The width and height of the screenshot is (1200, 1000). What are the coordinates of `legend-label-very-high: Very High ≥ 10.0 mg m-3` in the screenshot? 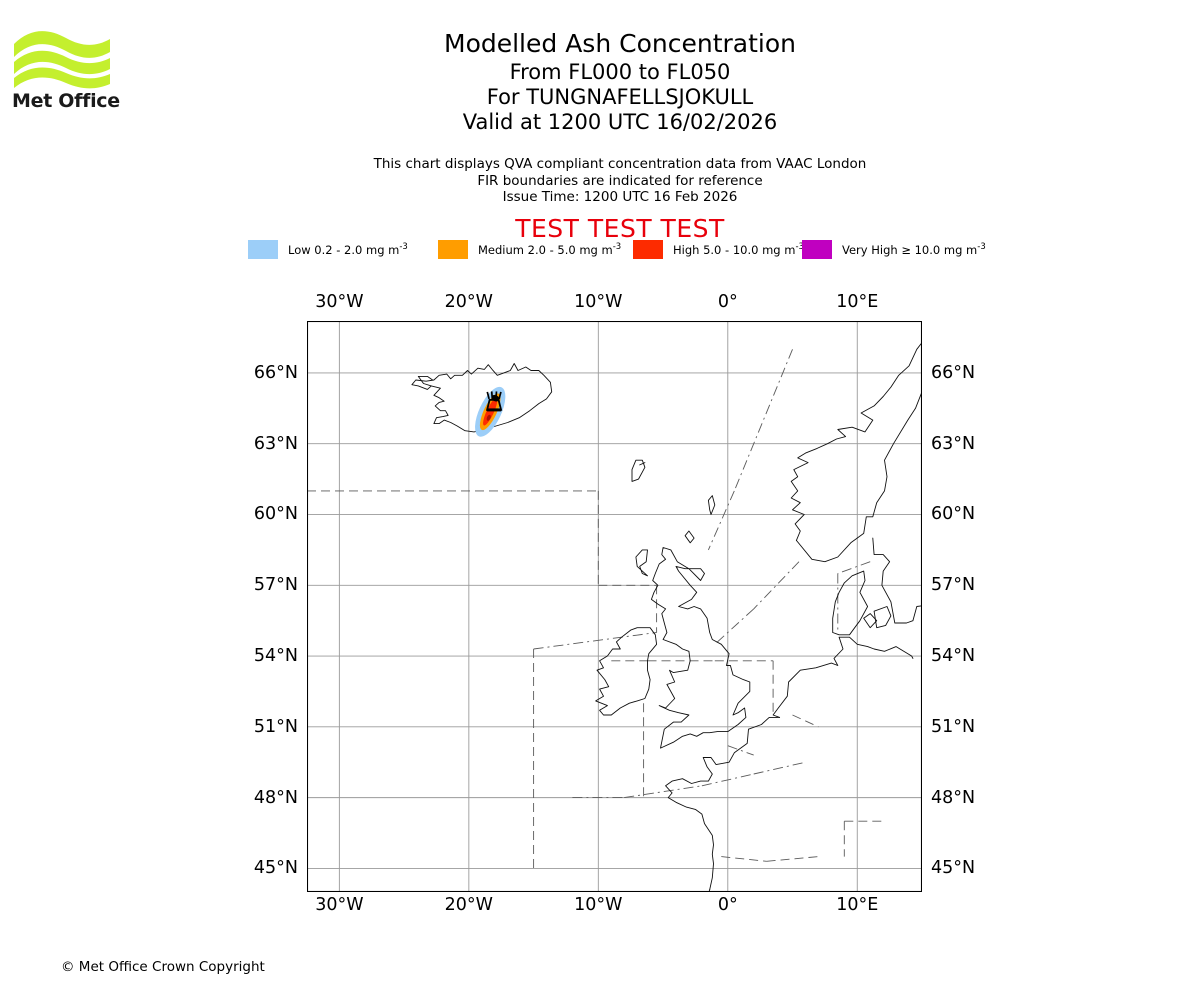 It's located at (914, 249).